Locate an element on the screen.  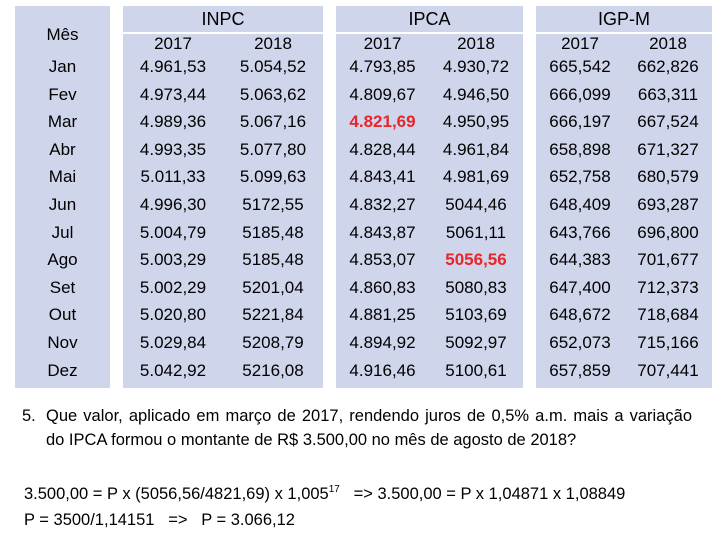
table-cell: 5.042,92 is located at coordinates (173, 370).